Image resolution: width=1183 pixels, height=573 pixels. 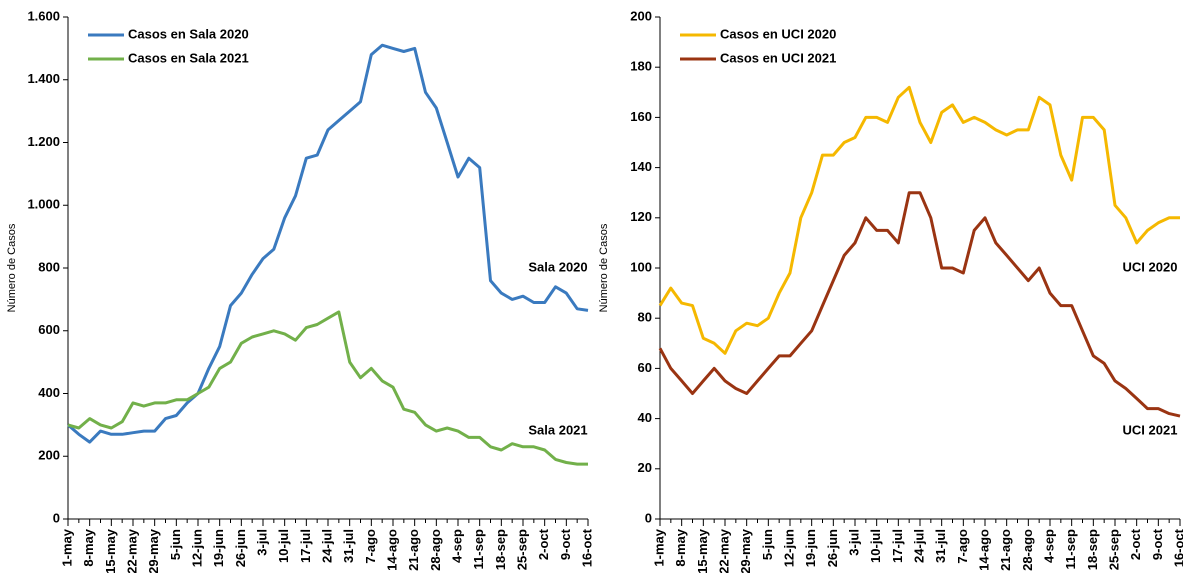 What do you see at coordinates (557, 266) in the screenshot?
I see `annotation: Sala 2020` at bounding box center [557, 266].